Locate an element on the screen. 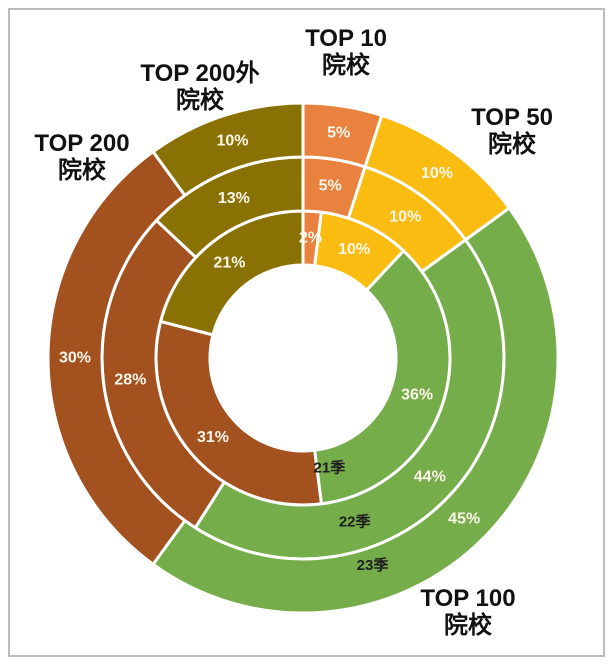 The width and height of the screenshot is (613, 669). category-label-top200plus: TOP 200外 院校 is located at coordinates (199, 87).